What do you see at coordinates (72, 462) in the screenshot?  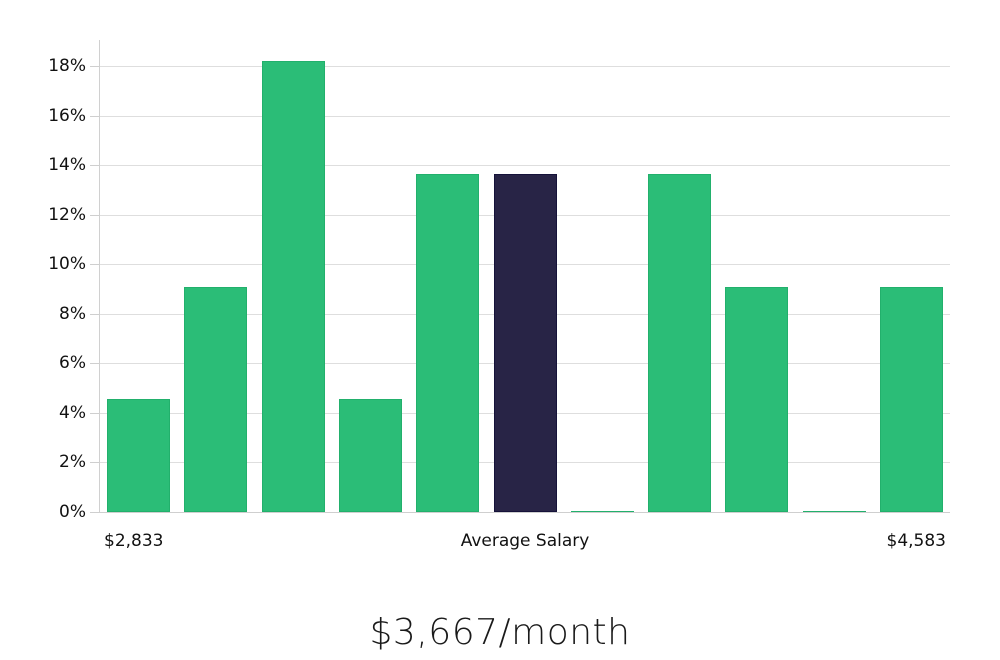 I see `y-tick-label: 2%` at bounding box center [72, 462].